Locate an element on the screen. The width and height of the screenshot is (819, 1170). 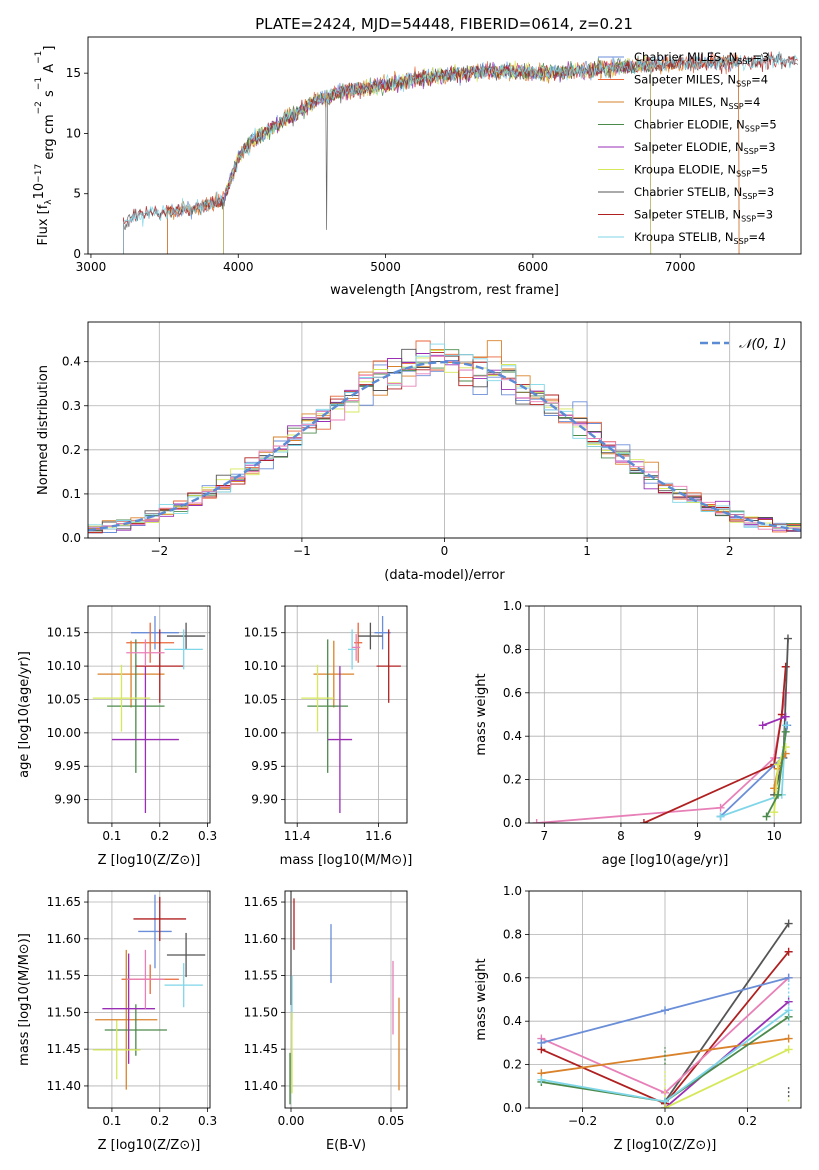
y-tick-label: 10 is located at coordinates (73, 133).